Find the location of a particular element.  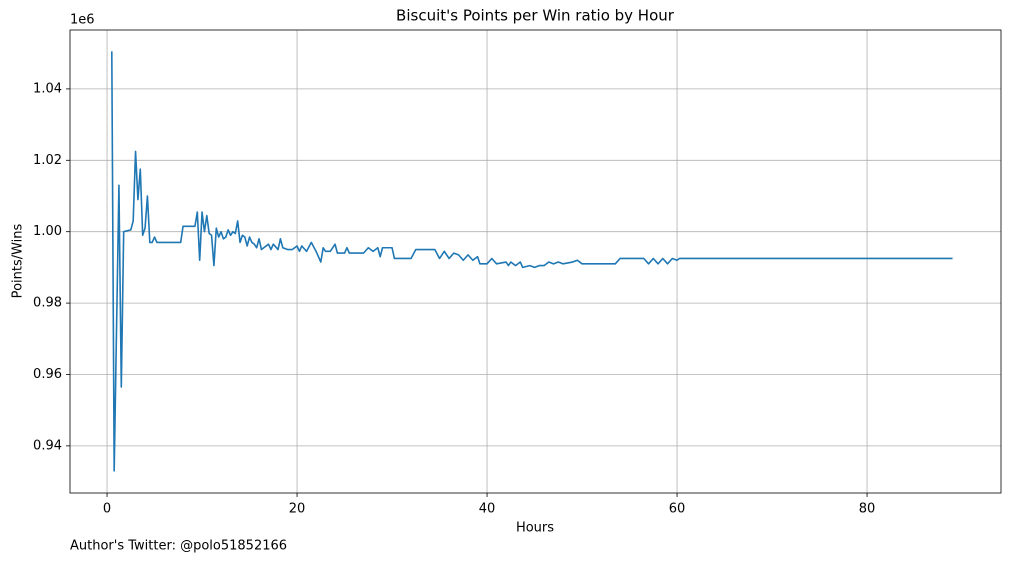

x-tick-label: 40 is located at coordinates (487, 509).